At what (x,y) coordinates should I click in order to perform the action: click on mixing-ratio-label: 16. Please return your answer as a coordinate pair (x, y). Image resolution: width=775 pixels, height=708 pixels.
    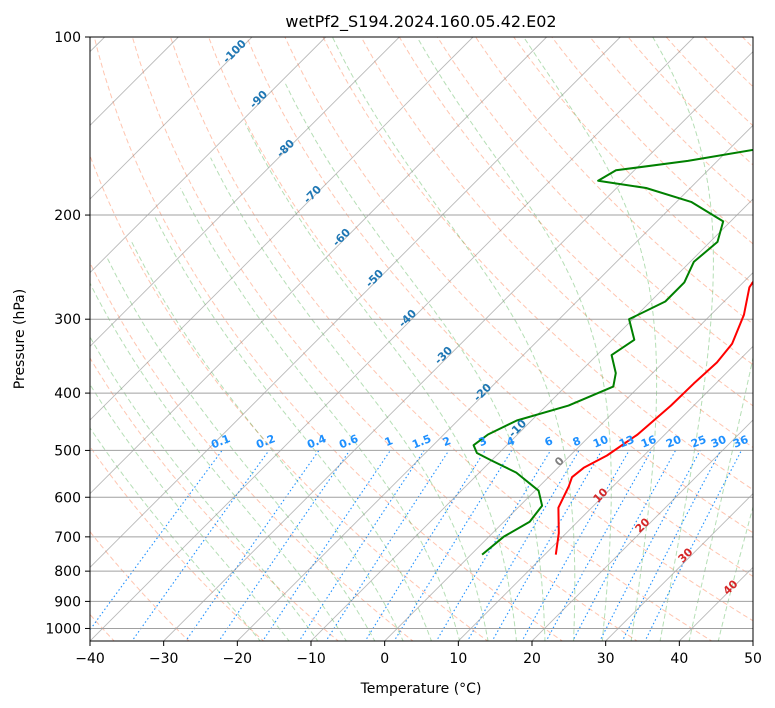
    Looking at the image, I should click on (648, 442).